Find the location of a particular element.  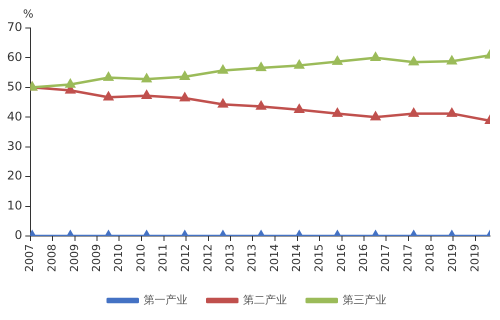

x-tick-label: 2007 is located at coordinates (29, 258).